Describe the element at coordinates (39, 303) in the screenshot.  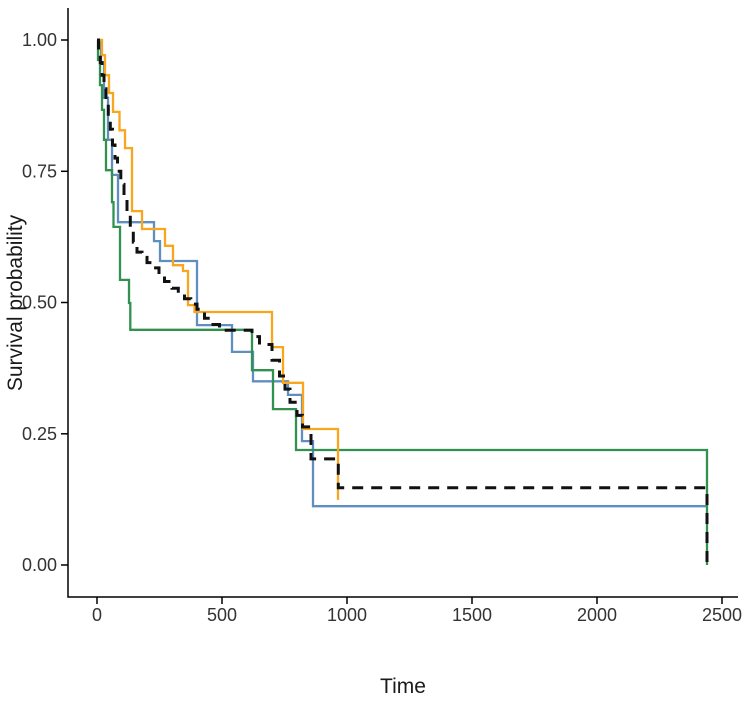
I see `y-tick-label: 0.50` at that location.